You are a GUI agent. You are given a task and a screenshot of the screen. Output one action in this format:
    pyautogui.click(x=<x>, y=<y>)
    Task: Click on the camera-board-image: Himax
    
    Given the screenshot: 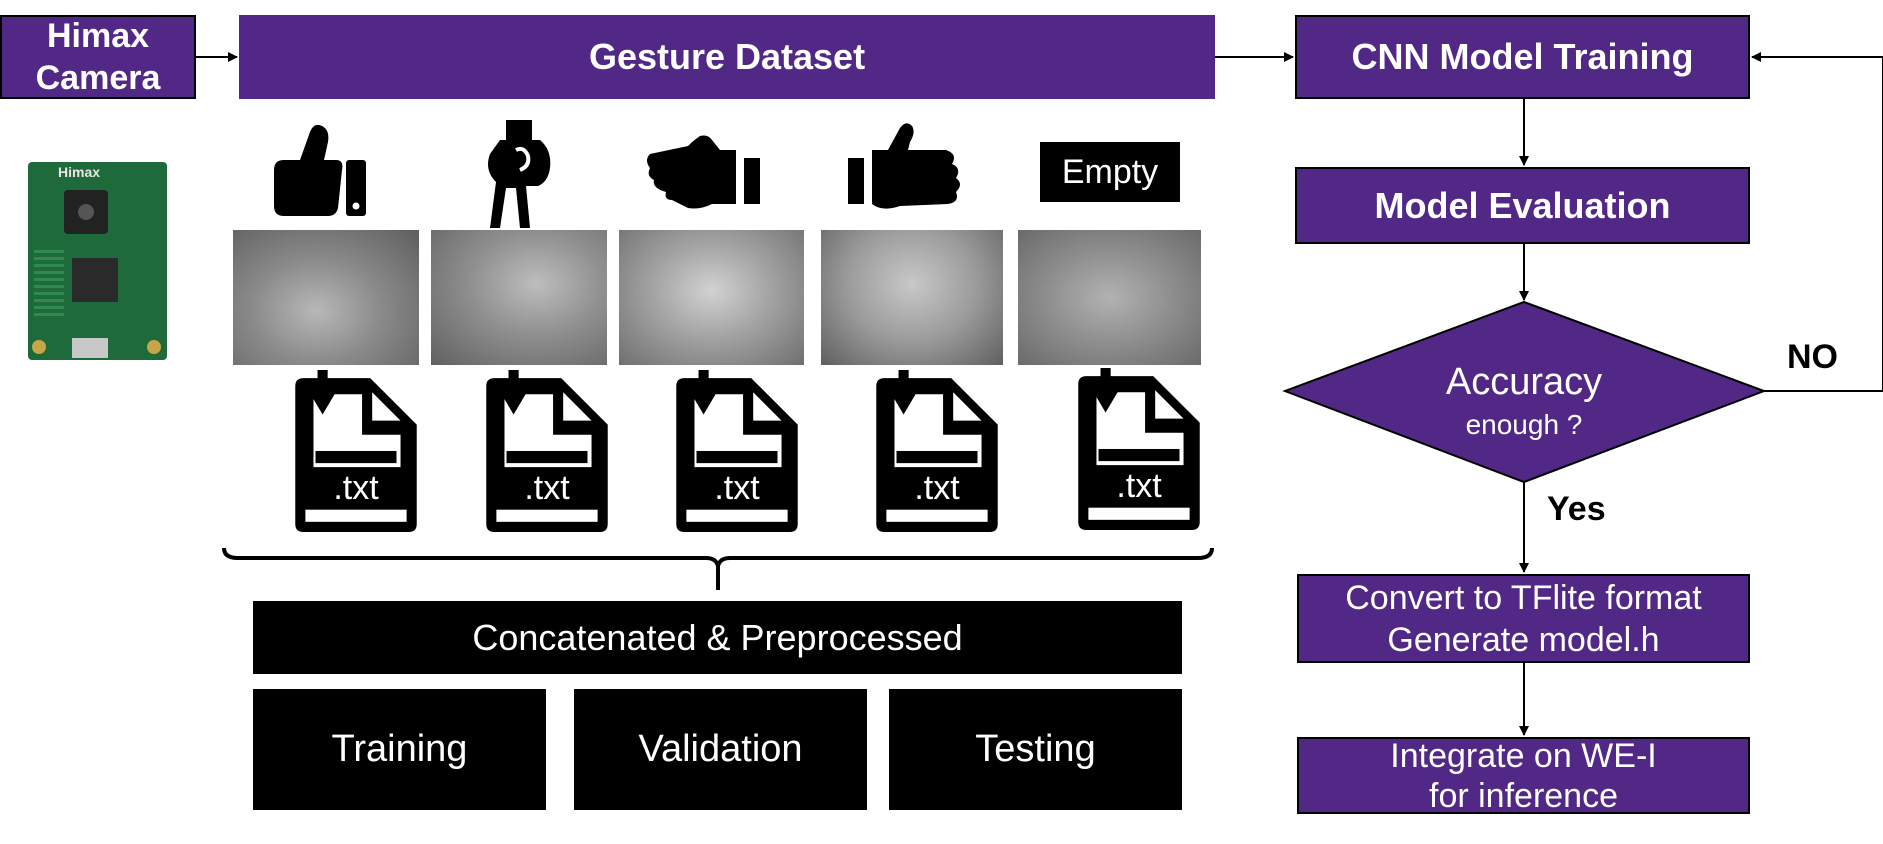 What is the action you would take?
    pyautogui.click(x=97, y=261)
    